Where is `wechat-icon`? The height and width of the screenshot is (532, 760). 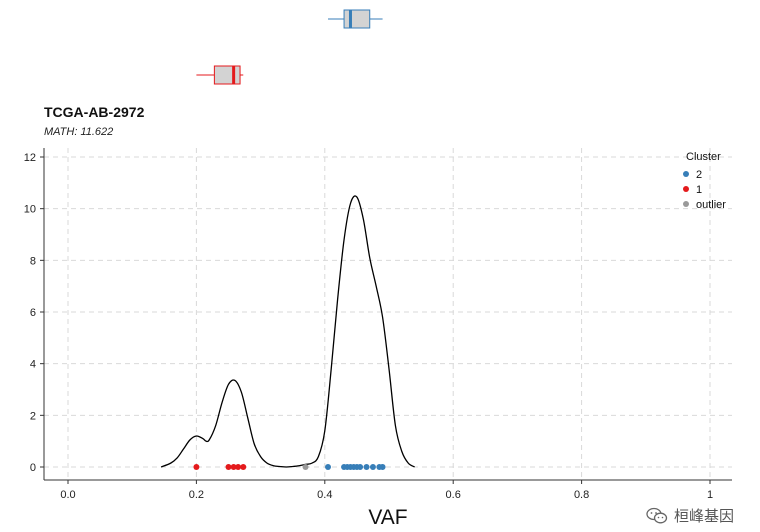
wechat-icon is located at coordinates (657, 515).